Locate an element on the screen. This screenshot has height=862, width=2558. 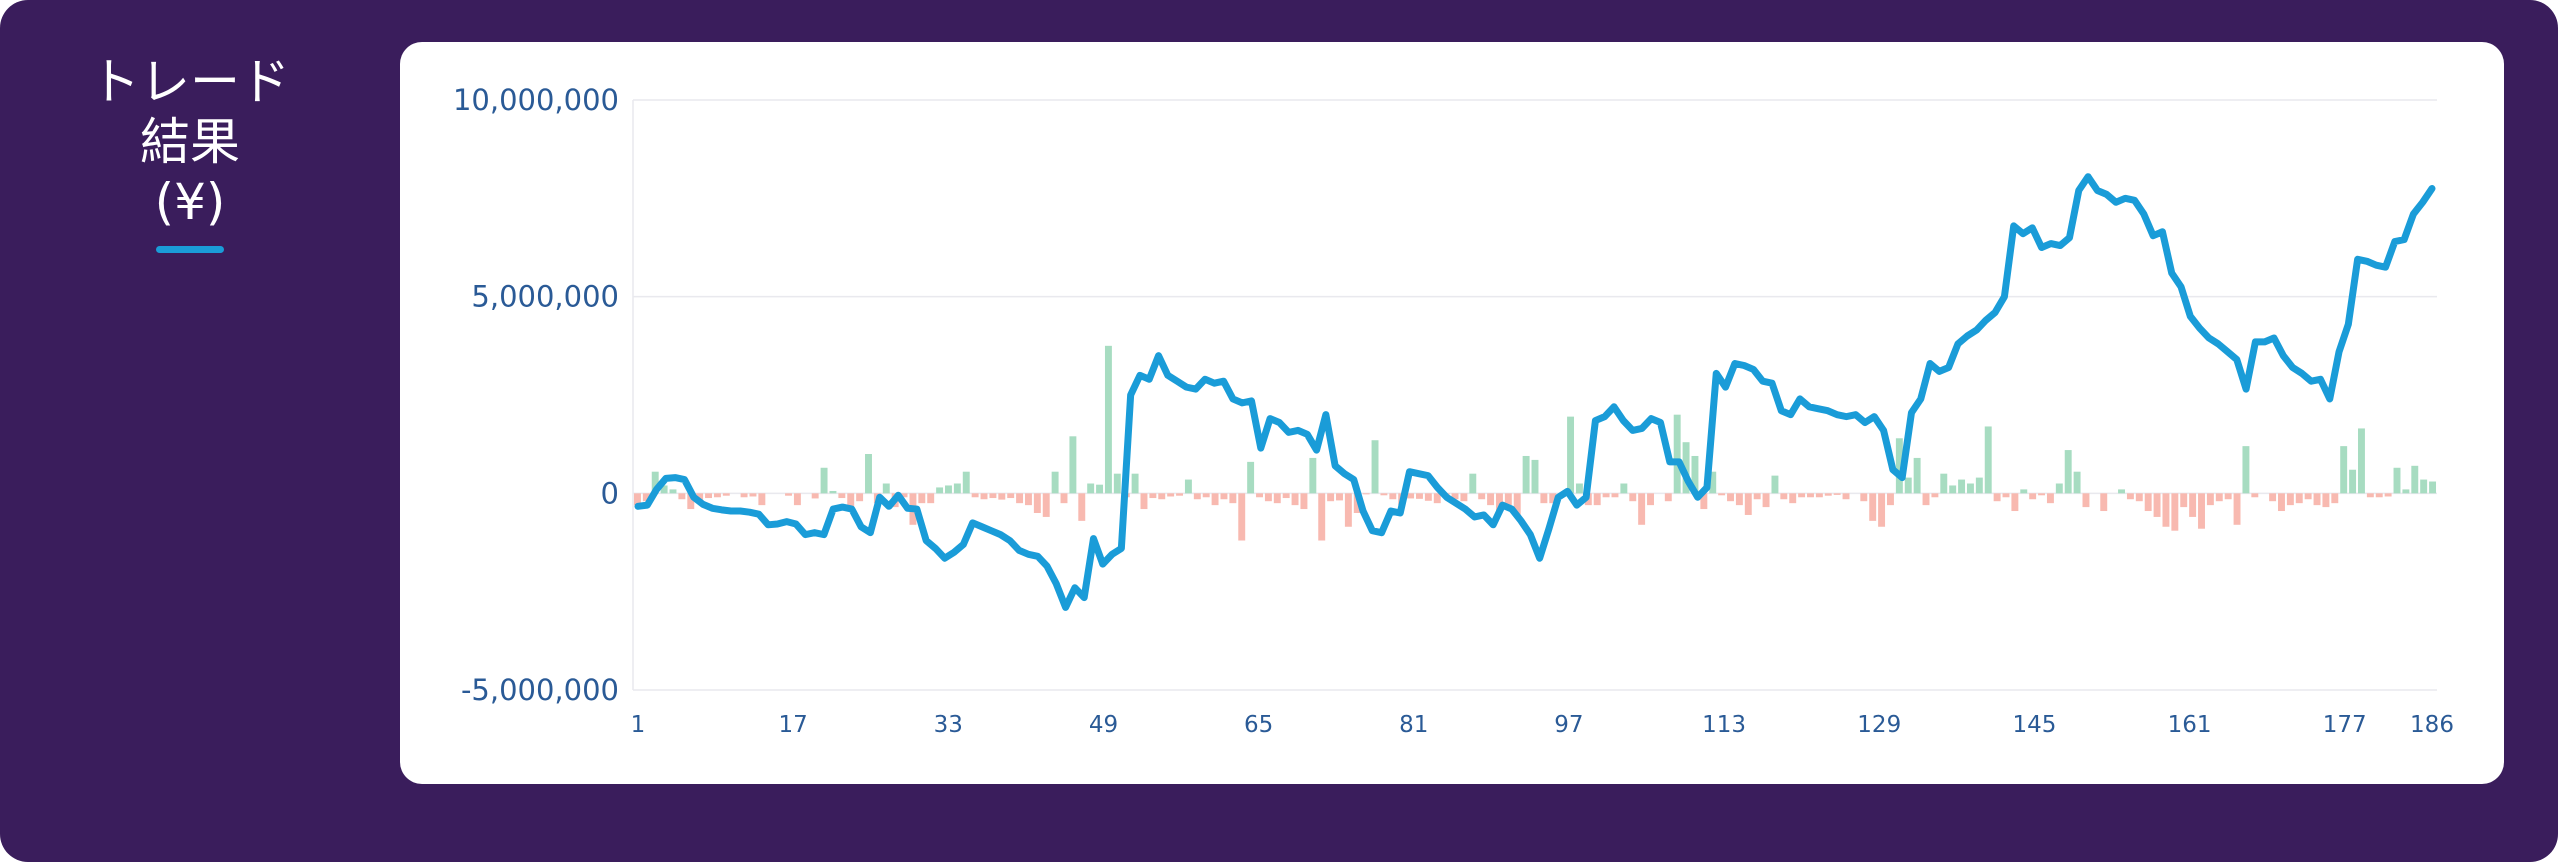
x-tick-label: 33 is located at coordinates (948, 725).